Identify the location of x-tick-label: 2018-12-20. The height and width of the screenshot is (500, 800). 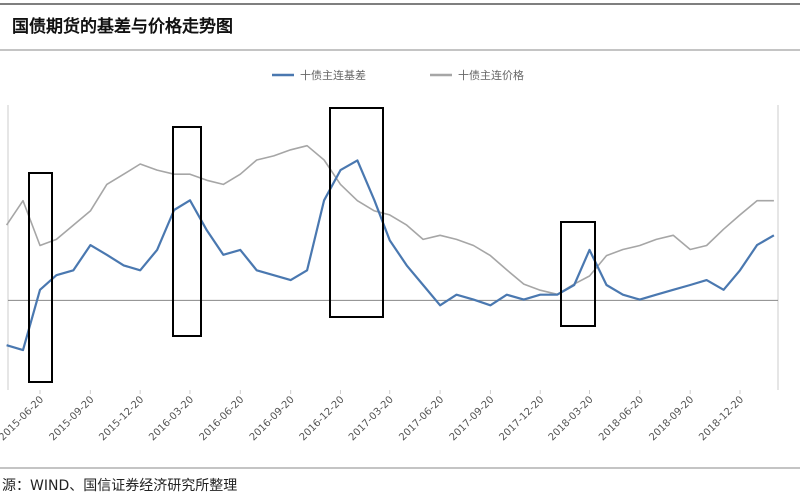
(721, 418).